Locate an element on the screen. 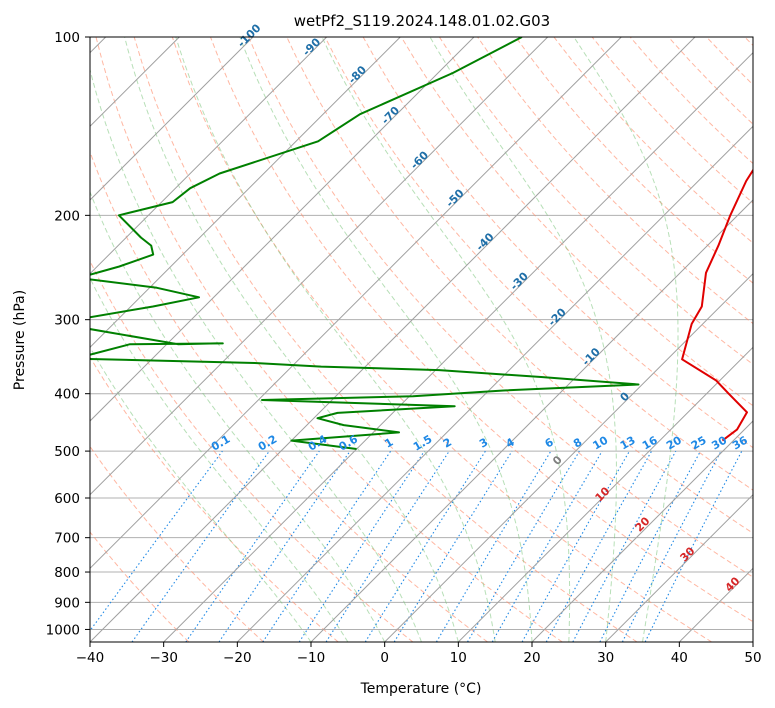 This screenshot has height=708, width=775. x-tick-label: 30 is located at coordinates (605, 658).